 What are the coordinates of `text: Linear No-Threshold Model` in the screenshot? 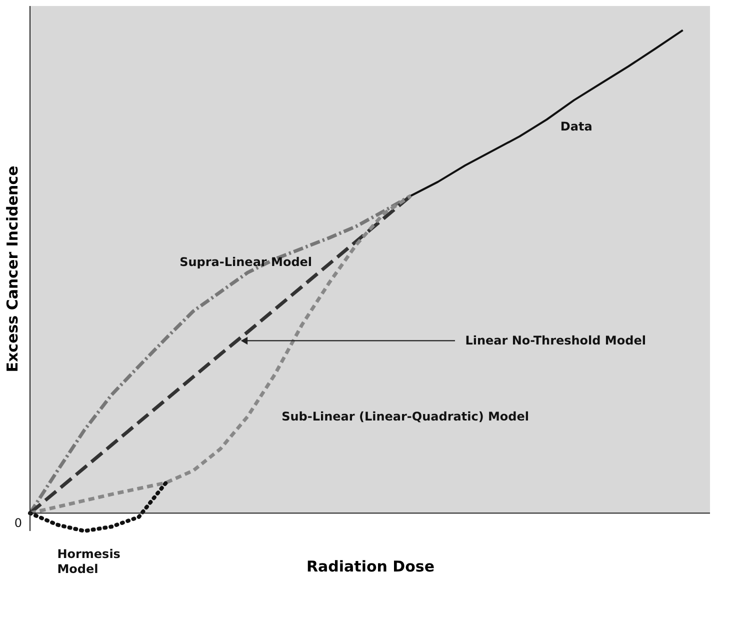 It's located at (555, 341).